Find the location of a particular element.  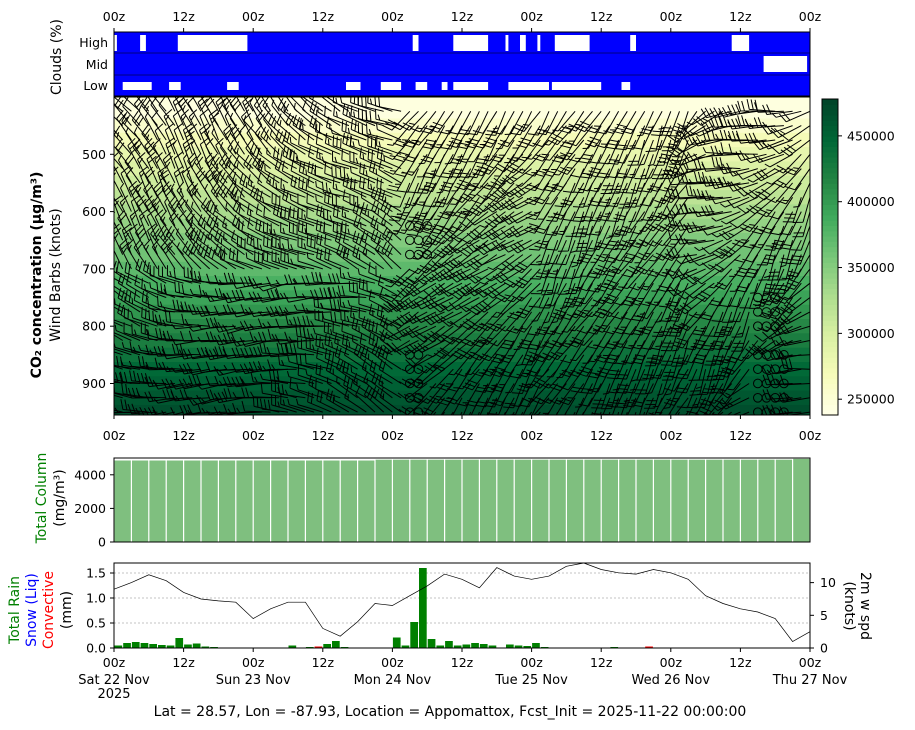

total-column-yaxis: 0 2000 4000 is located at coordinates (94, 508).